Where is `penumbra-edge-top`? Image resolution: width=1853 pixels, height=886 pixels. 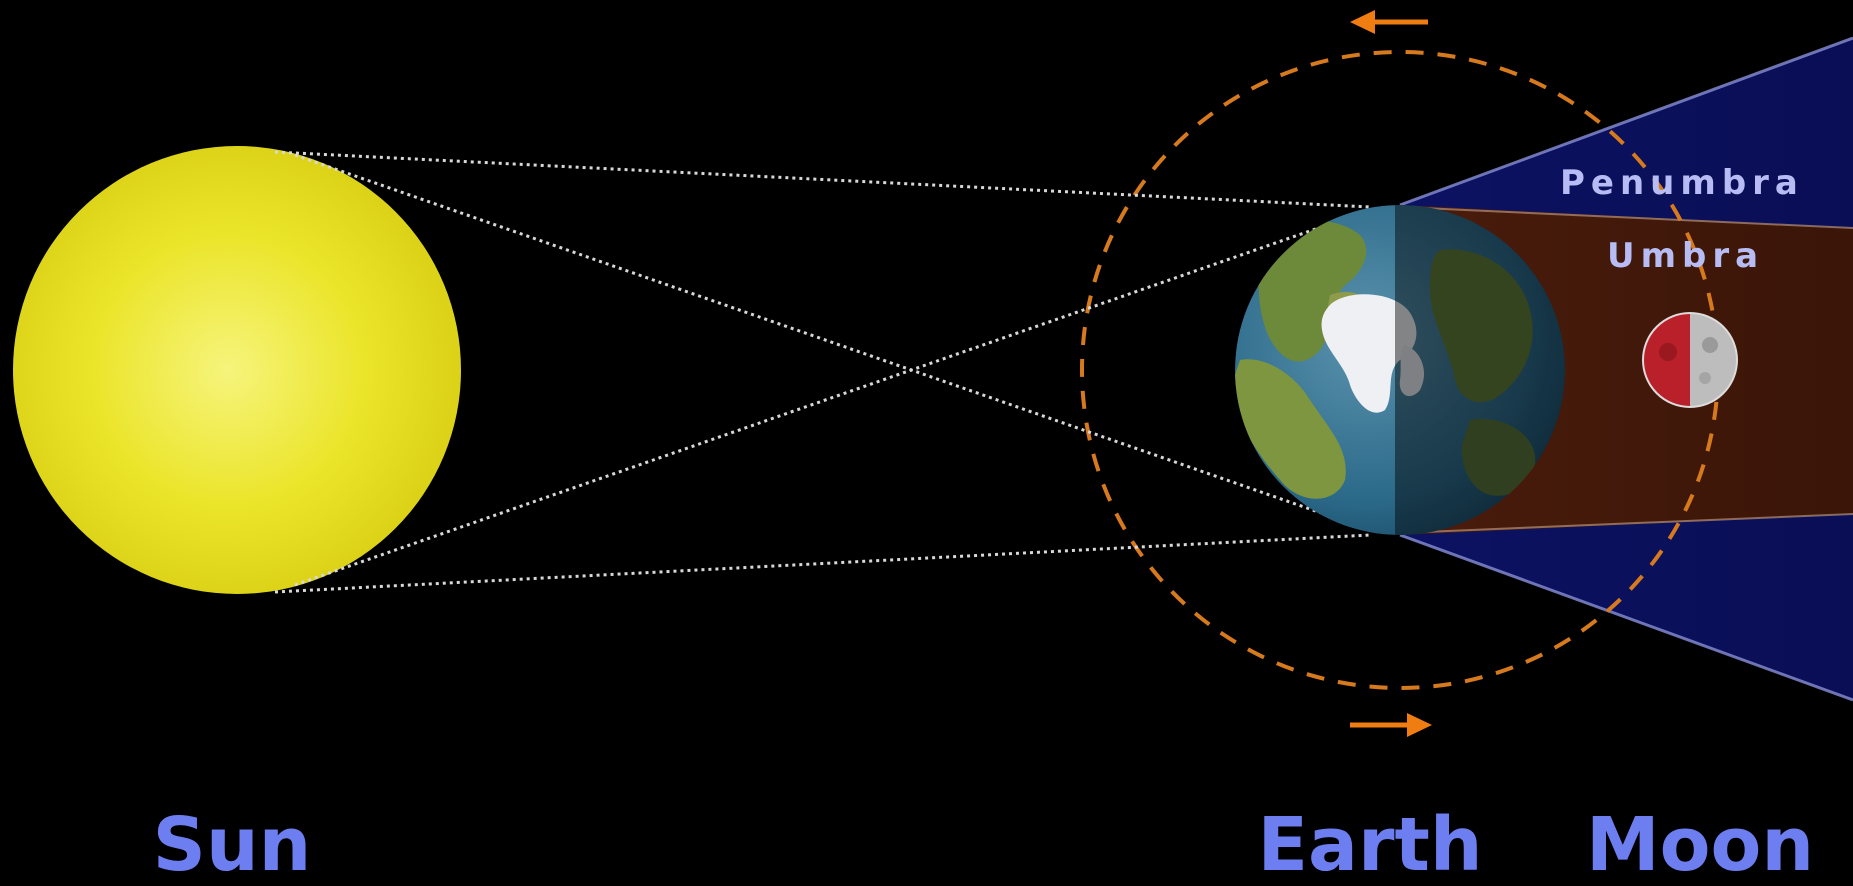 penumbra-edge-top is located at coordinates (1626, 121).